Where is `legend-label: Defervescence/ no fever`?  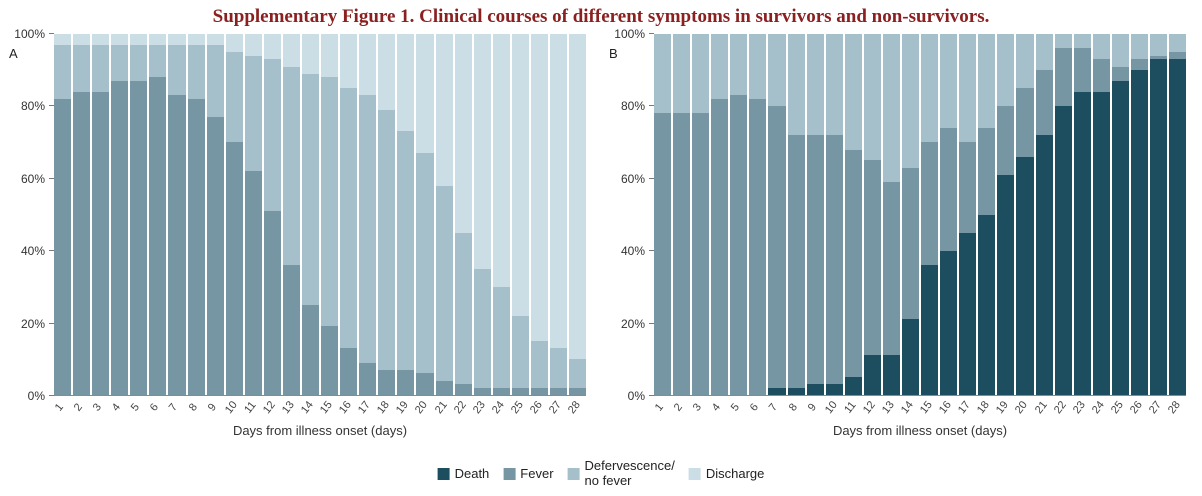
legend-label: Defervescence/ no fever is located at coordinates (629, 473).